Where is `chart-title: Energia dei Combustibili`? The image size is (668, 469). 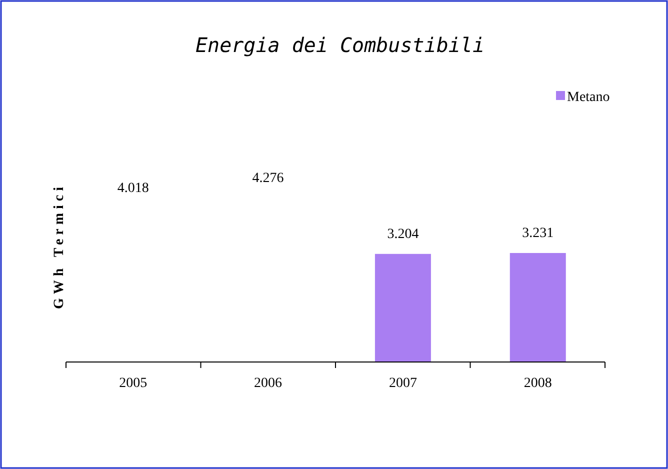
chart-title: Energia dei Combustibili is located at coordinates (340, 45).